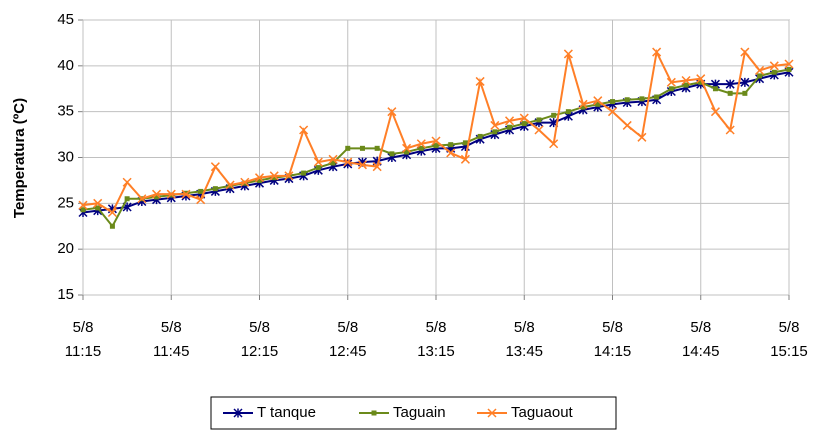 The height and width of the screenshot is (434, 816). Describe the element at coordinates (83, 351) in the screenshot. I see `x-tick-label-line: 11:15` at that location.